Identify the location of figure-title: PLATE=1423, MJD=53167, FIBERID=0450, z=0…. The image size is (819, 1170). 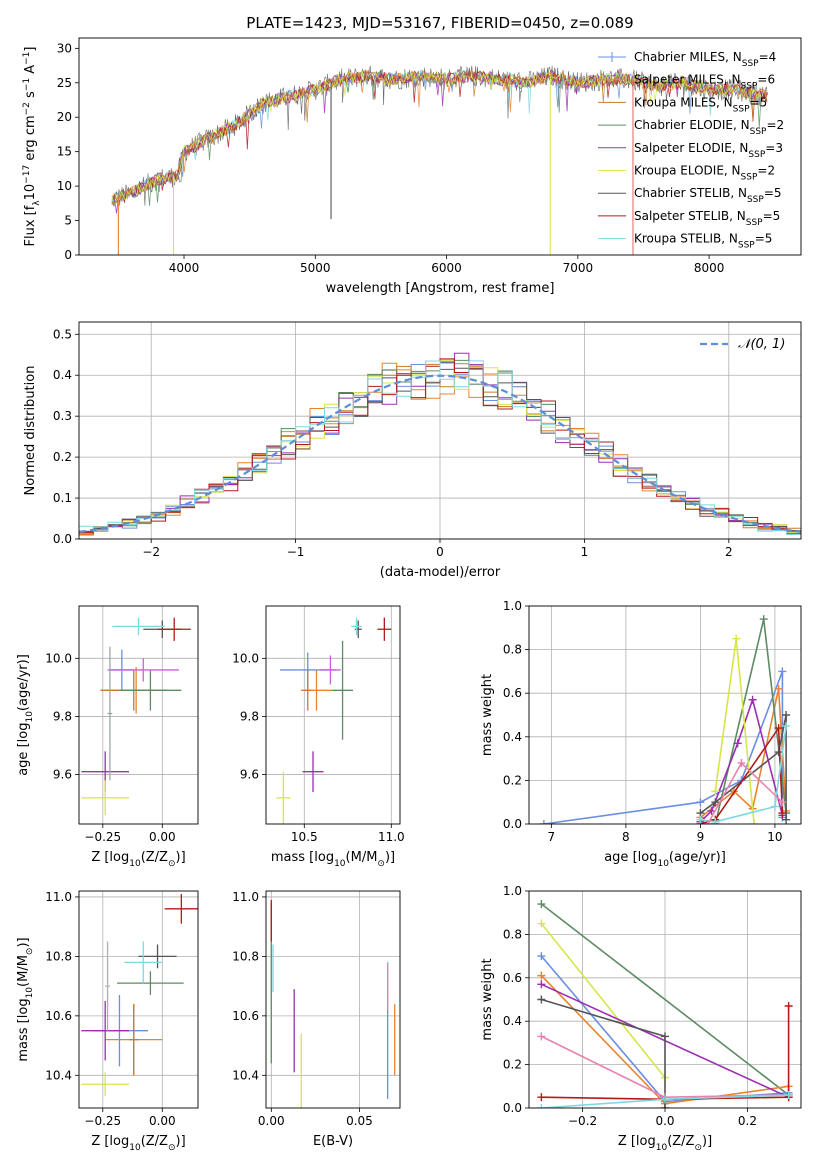
(439, 23).